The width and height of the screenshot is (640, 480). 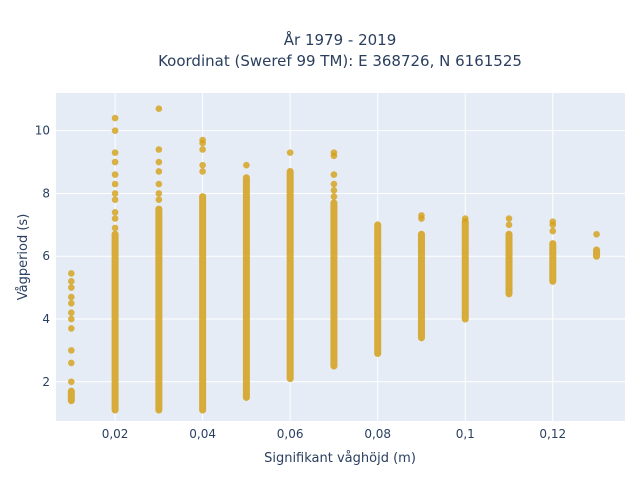 What do you see at coordinates (42, 131) in the screenshot?
I see `y-tick-label: 10` at bounding box center [42, 131].